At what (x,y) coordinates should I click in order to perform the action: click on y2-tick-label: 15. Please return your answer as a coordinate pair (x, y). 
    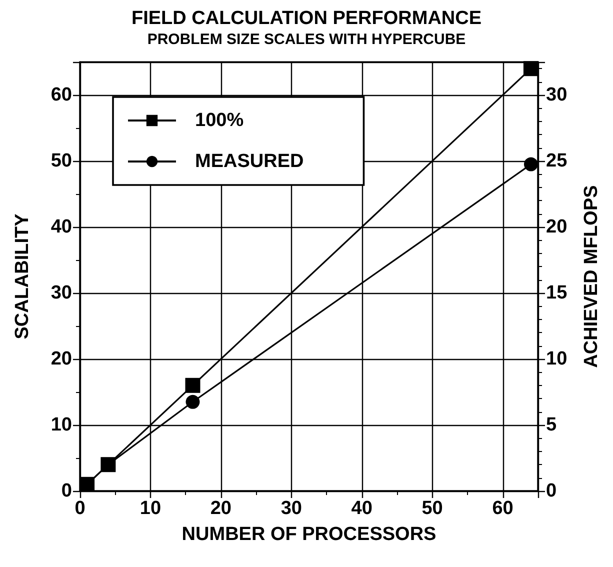
    Looking at the image, I should click on (557, 293).